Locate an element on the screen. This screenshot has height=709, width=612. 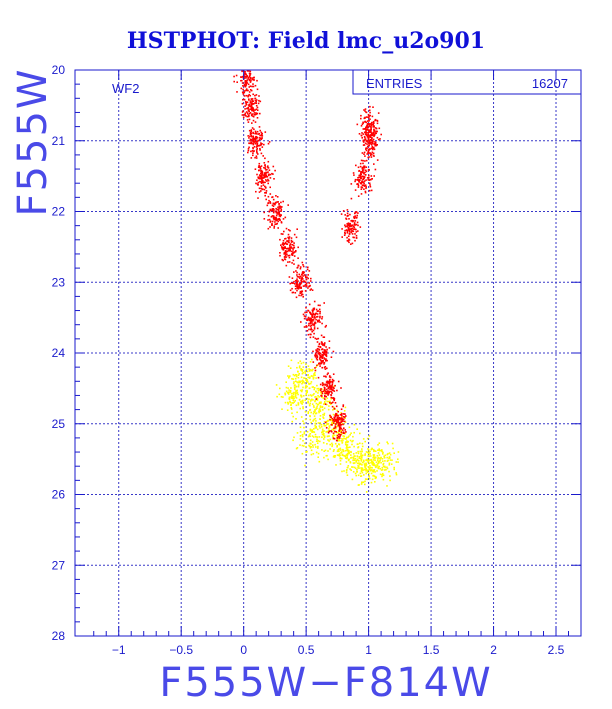
x-tick-label: −1 is located at coordinates (119, 650).